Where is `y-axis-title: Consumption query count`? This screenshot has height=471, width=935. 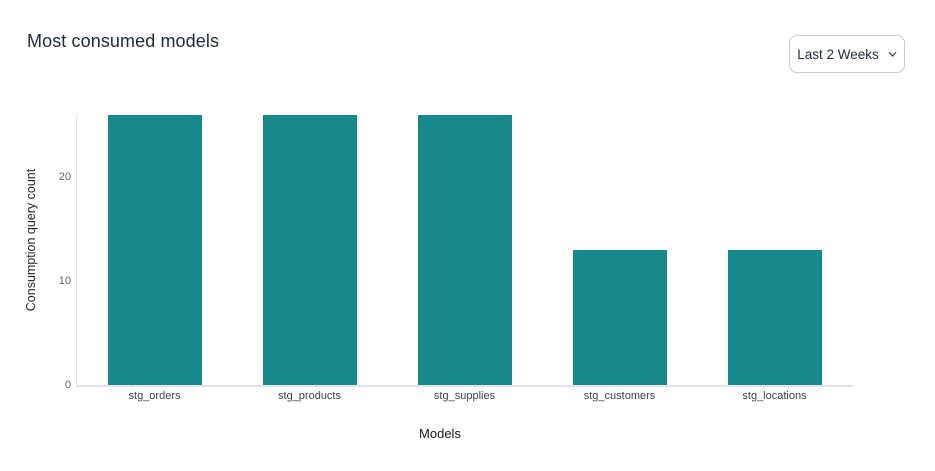
y-axis-title: Consumption query count is located at coordinates (31, 240).